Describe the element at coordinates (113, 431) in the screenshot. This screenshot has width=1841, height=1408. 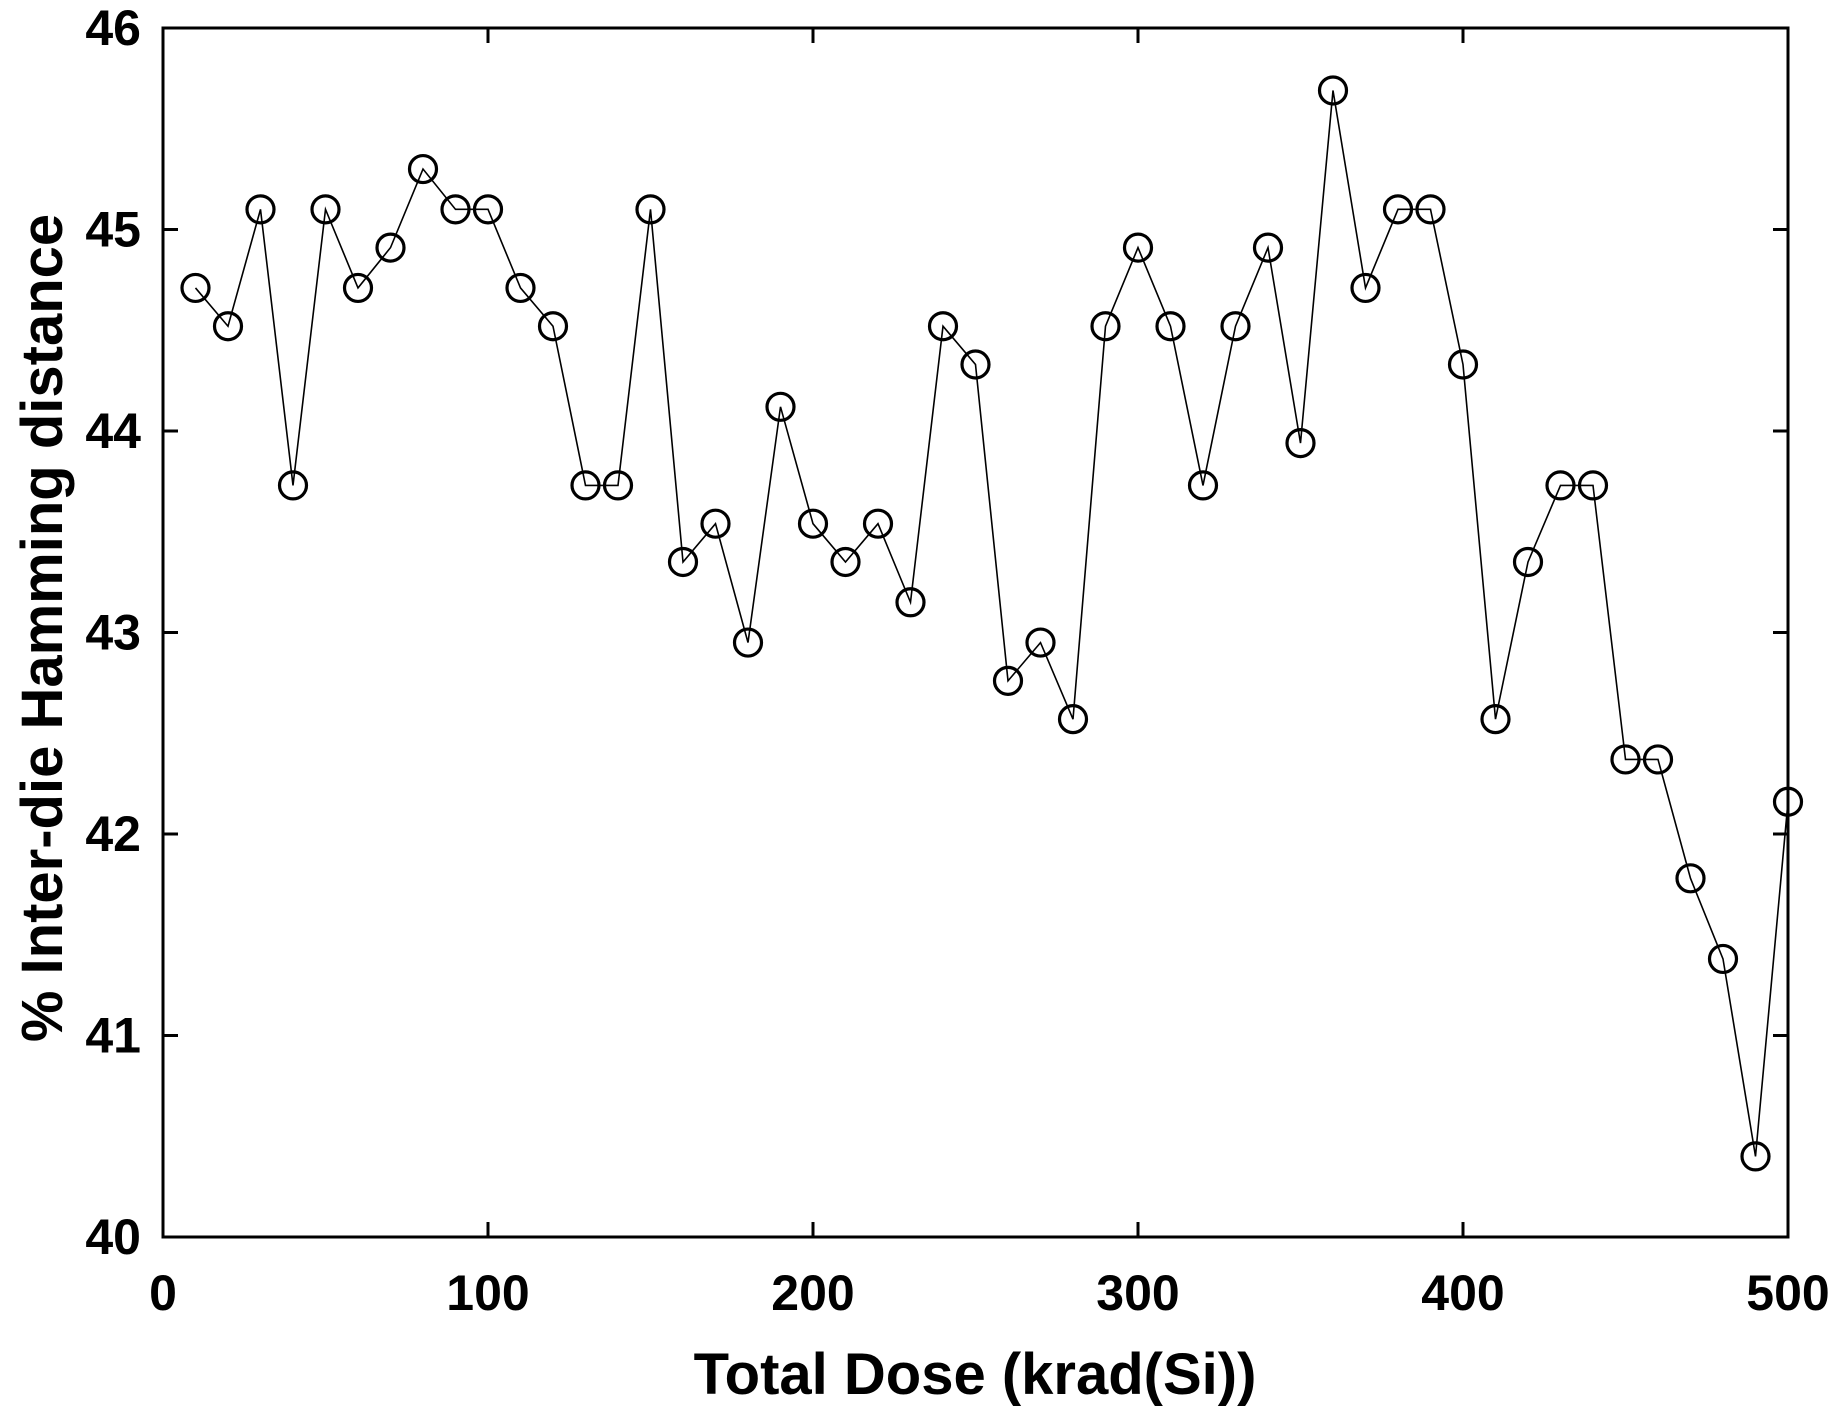
I see `y-tick-label: 44` at that location.